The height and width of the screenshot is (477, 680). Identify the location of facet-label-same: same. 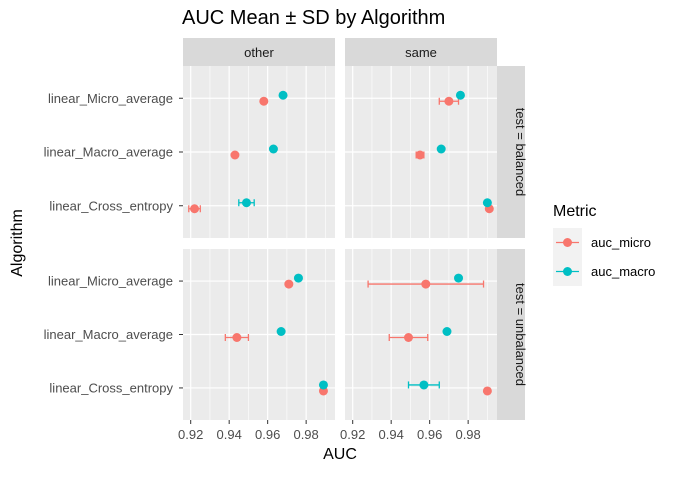
(421, 52).